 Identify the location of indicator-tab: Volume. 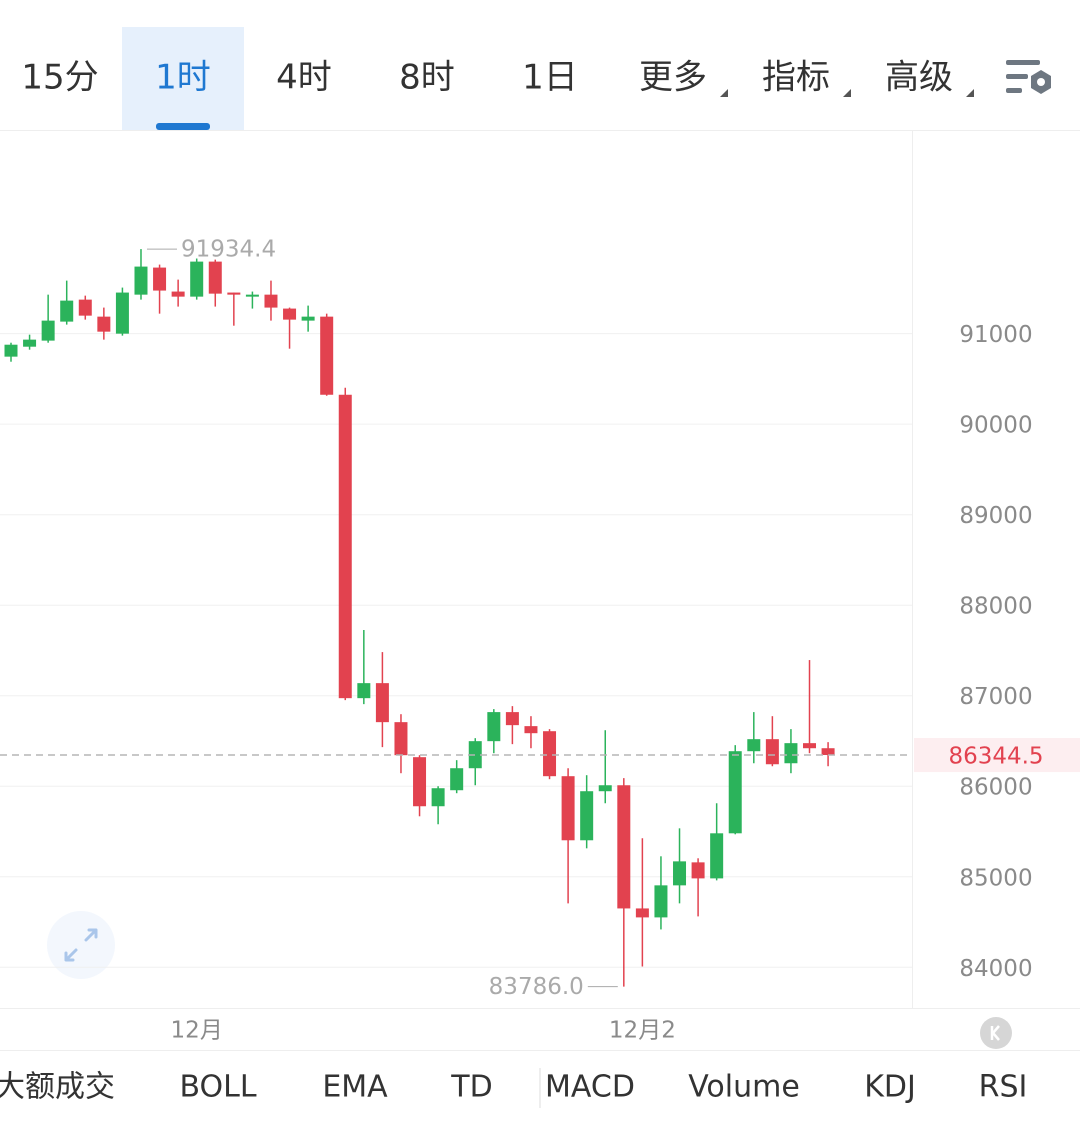
(744, 1087).